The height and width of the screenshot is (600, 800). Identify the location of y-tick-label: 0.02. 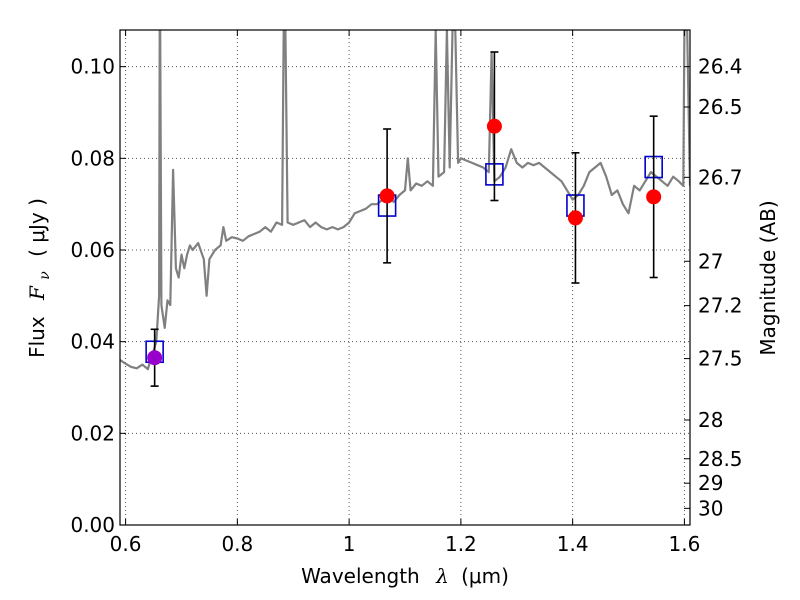
(92, 433).